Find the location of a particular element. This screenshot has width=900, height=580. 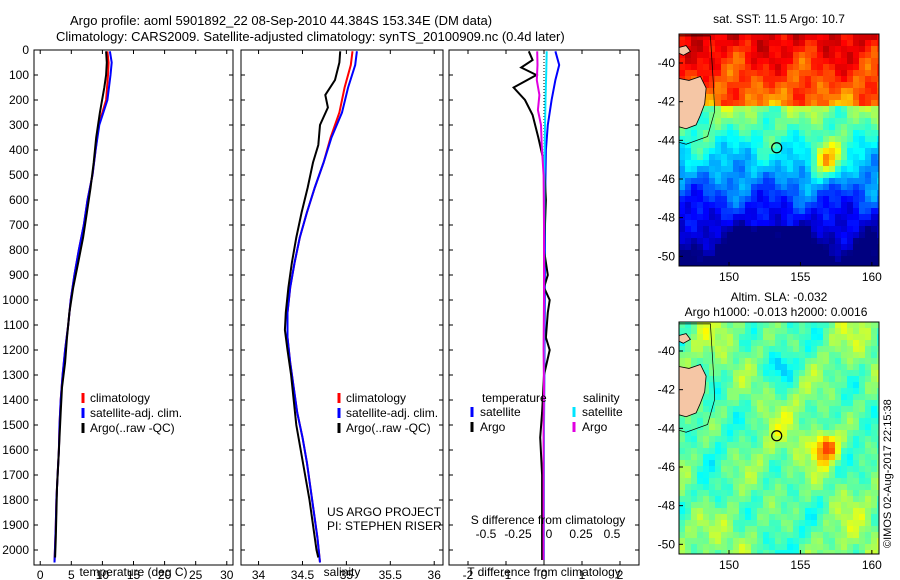

x-tick-label: 10 is located at coordinates (103, 574).